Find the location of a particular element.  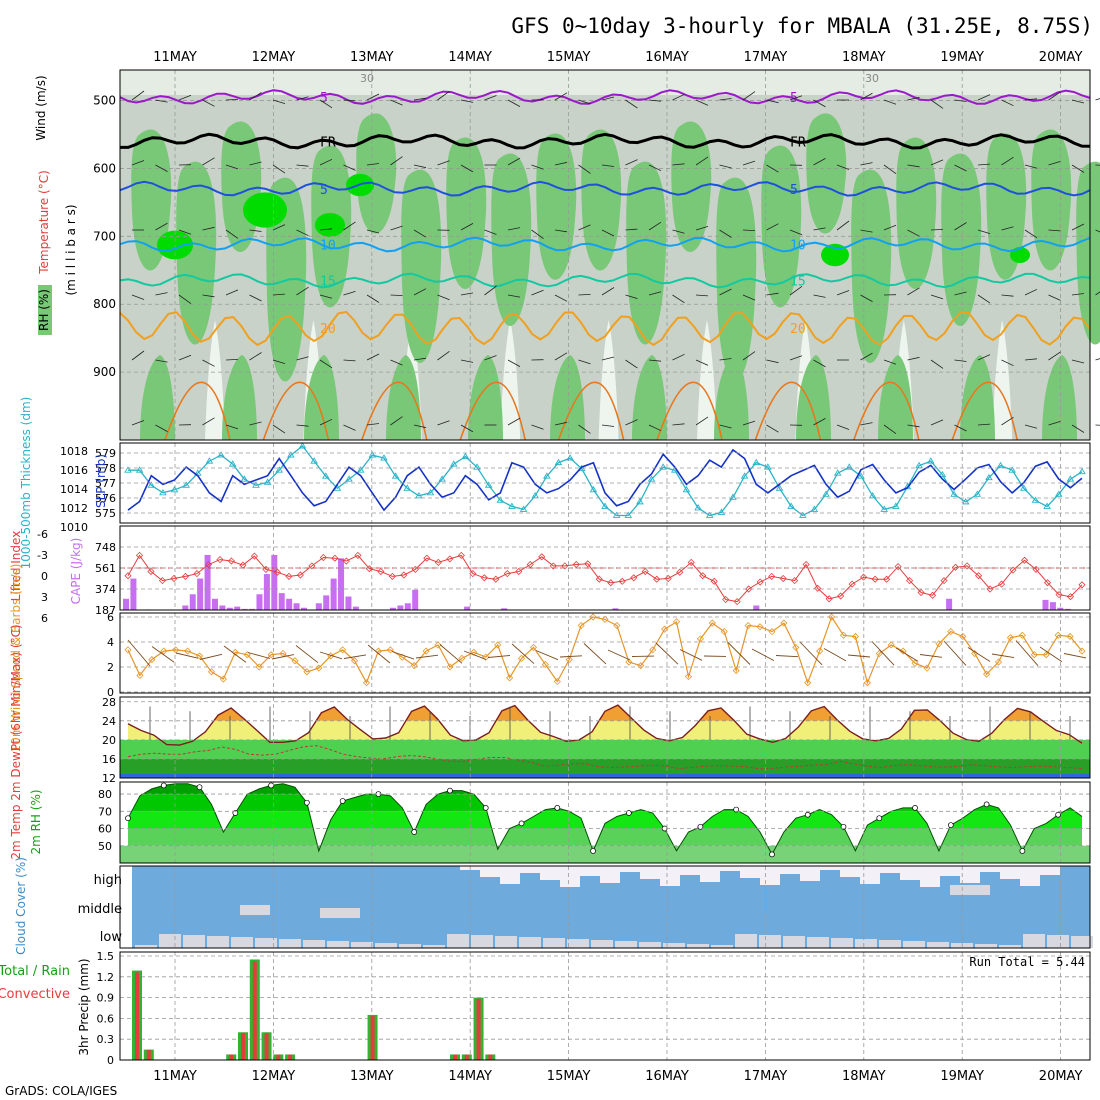

isotherm-label: 20 is located at coordinates (798, 329).